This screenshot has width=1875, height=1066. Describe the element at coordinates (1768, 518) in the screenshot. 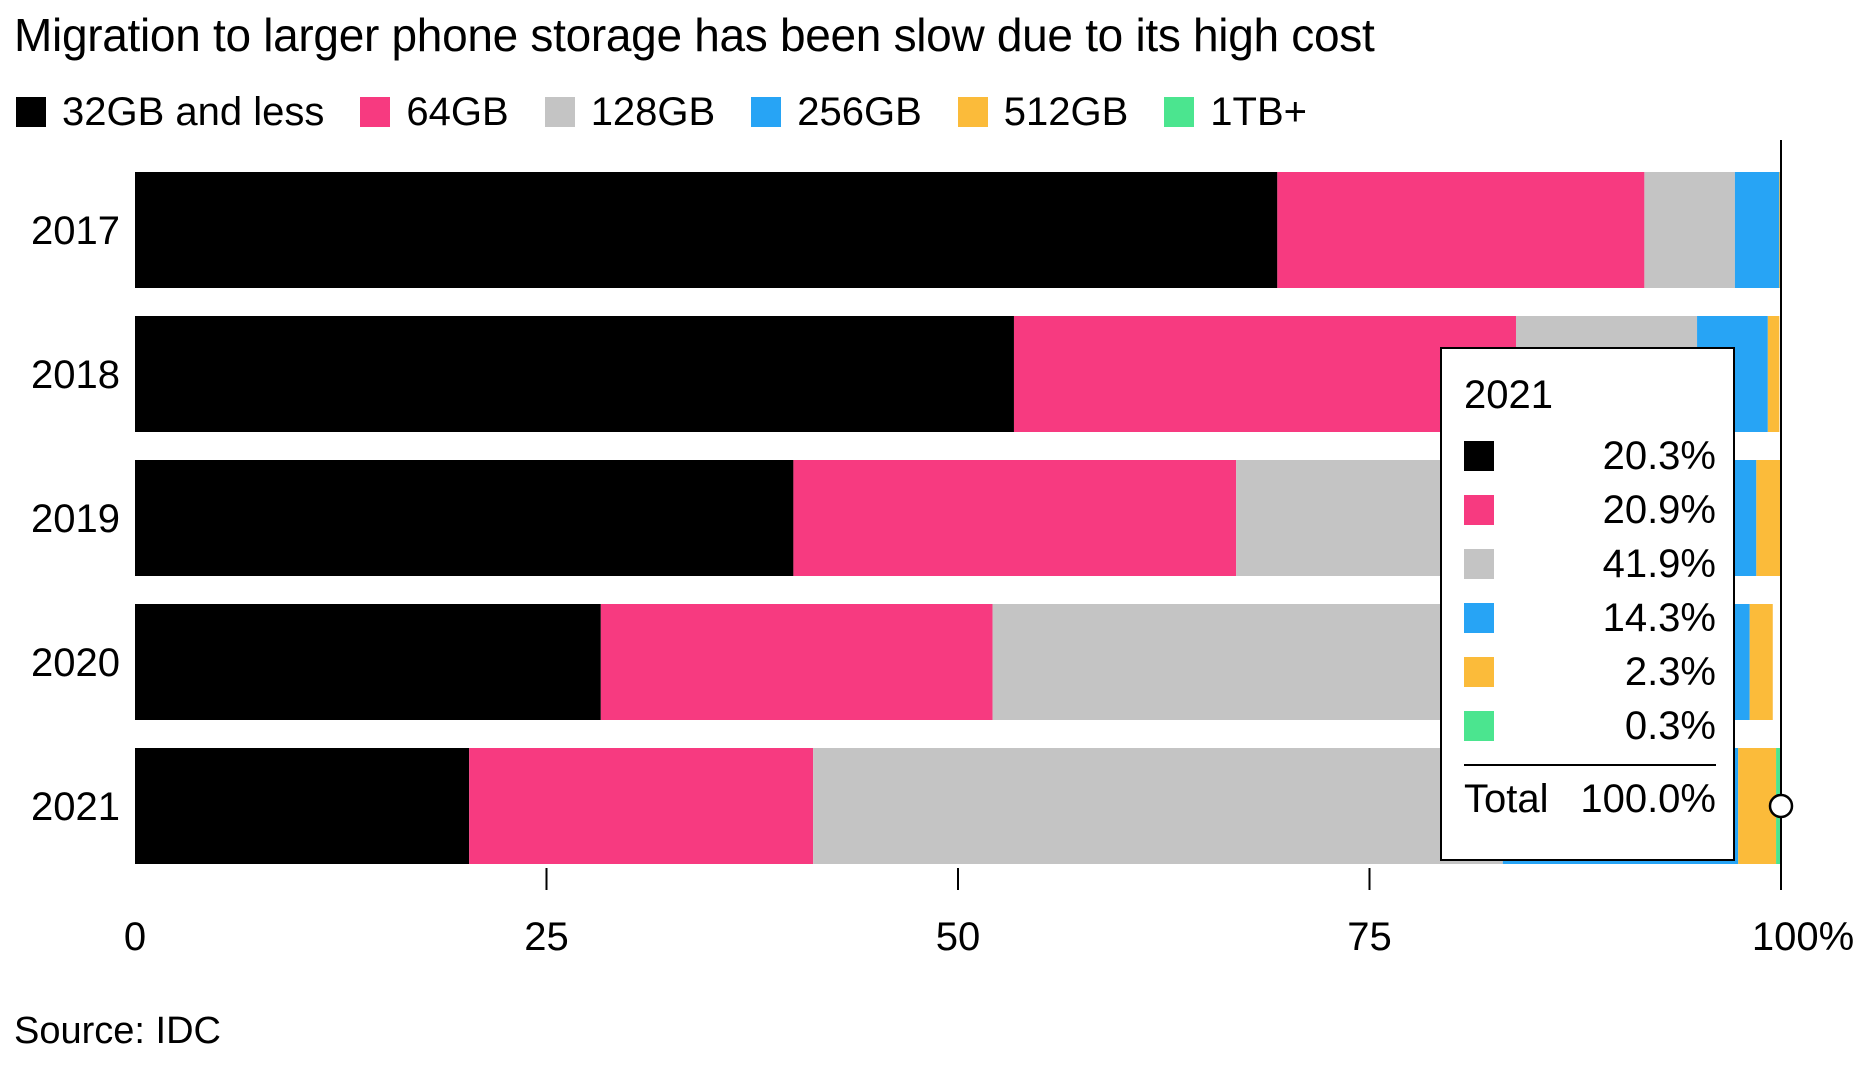

I see `bar-segment-2019-512gb` at that location.